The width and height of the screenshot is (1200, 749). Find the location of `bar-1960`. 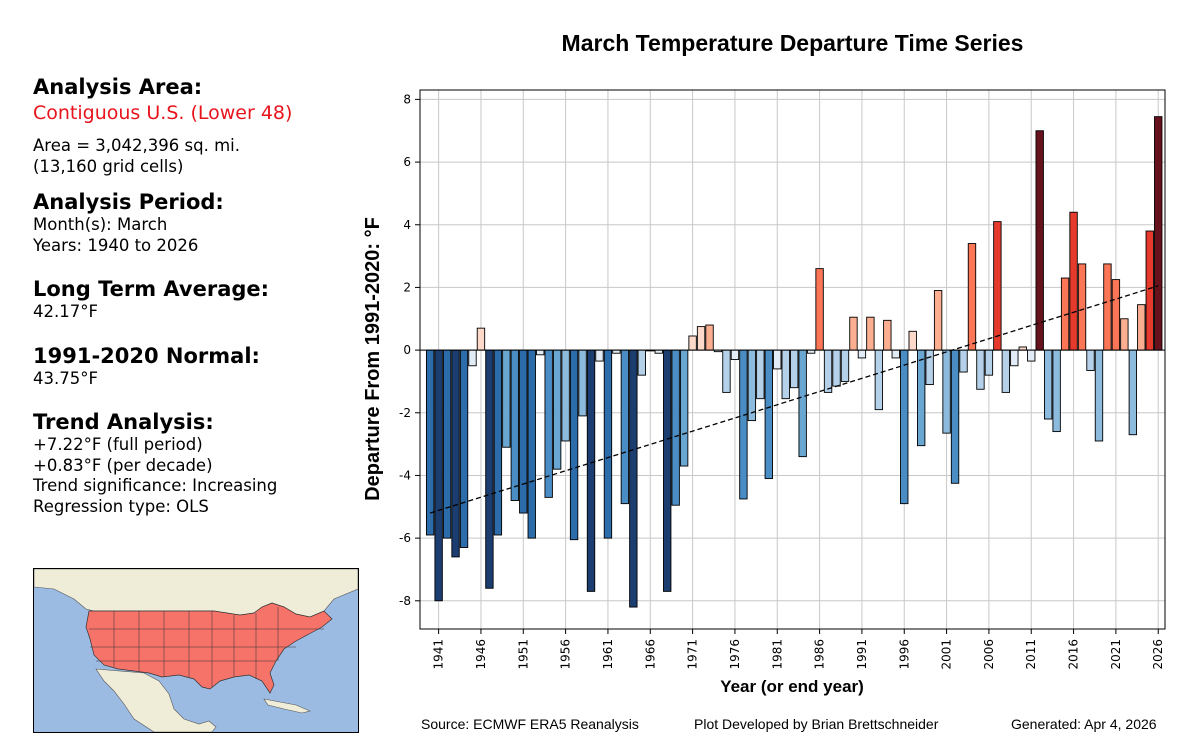

bar-1960 is located at coordinates (599, 355).